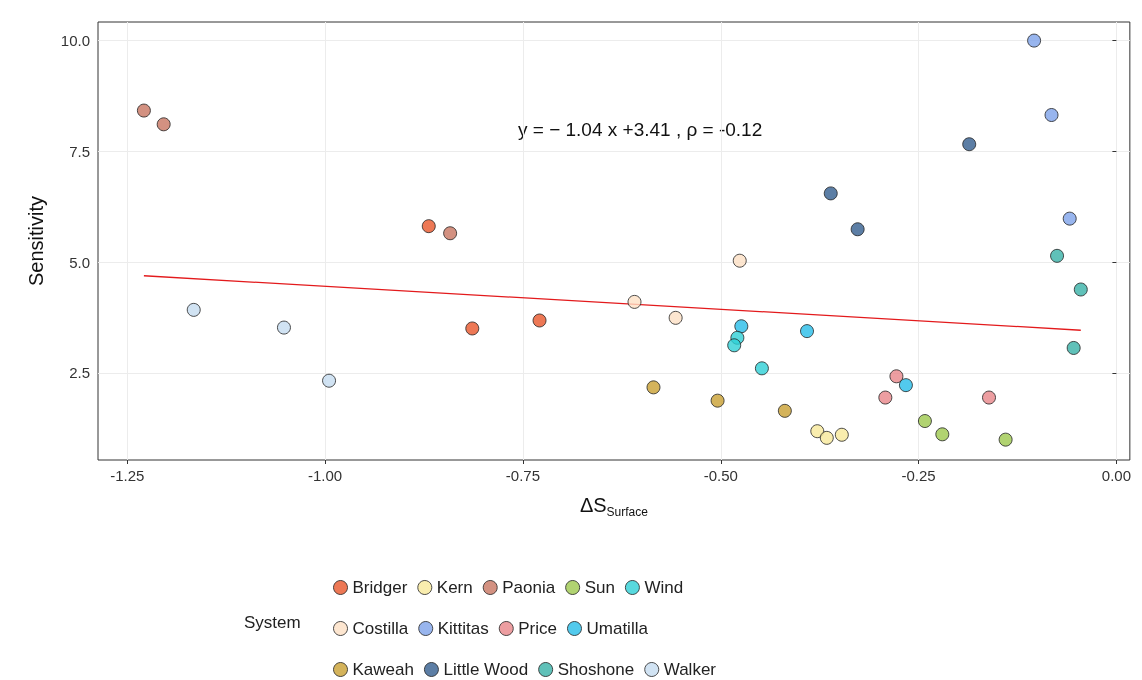  Describe the element at coordinates (454, 587) in the screenshot. I see `legend-label: Kern` at that location.